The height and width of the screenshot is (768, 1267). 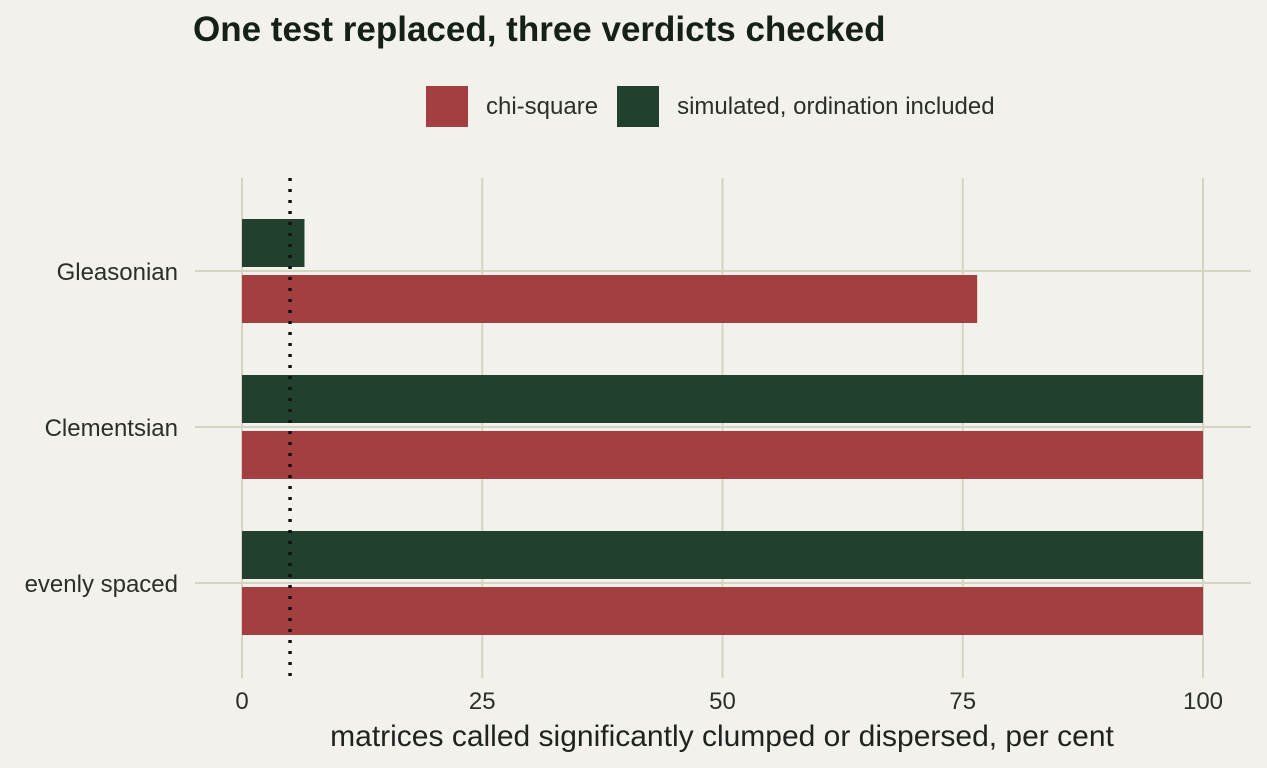 What do you see at coordinates (722, 455) in the screenshot?
I see `bar-chi-square-clementsian` at bounding box center [722, 455].